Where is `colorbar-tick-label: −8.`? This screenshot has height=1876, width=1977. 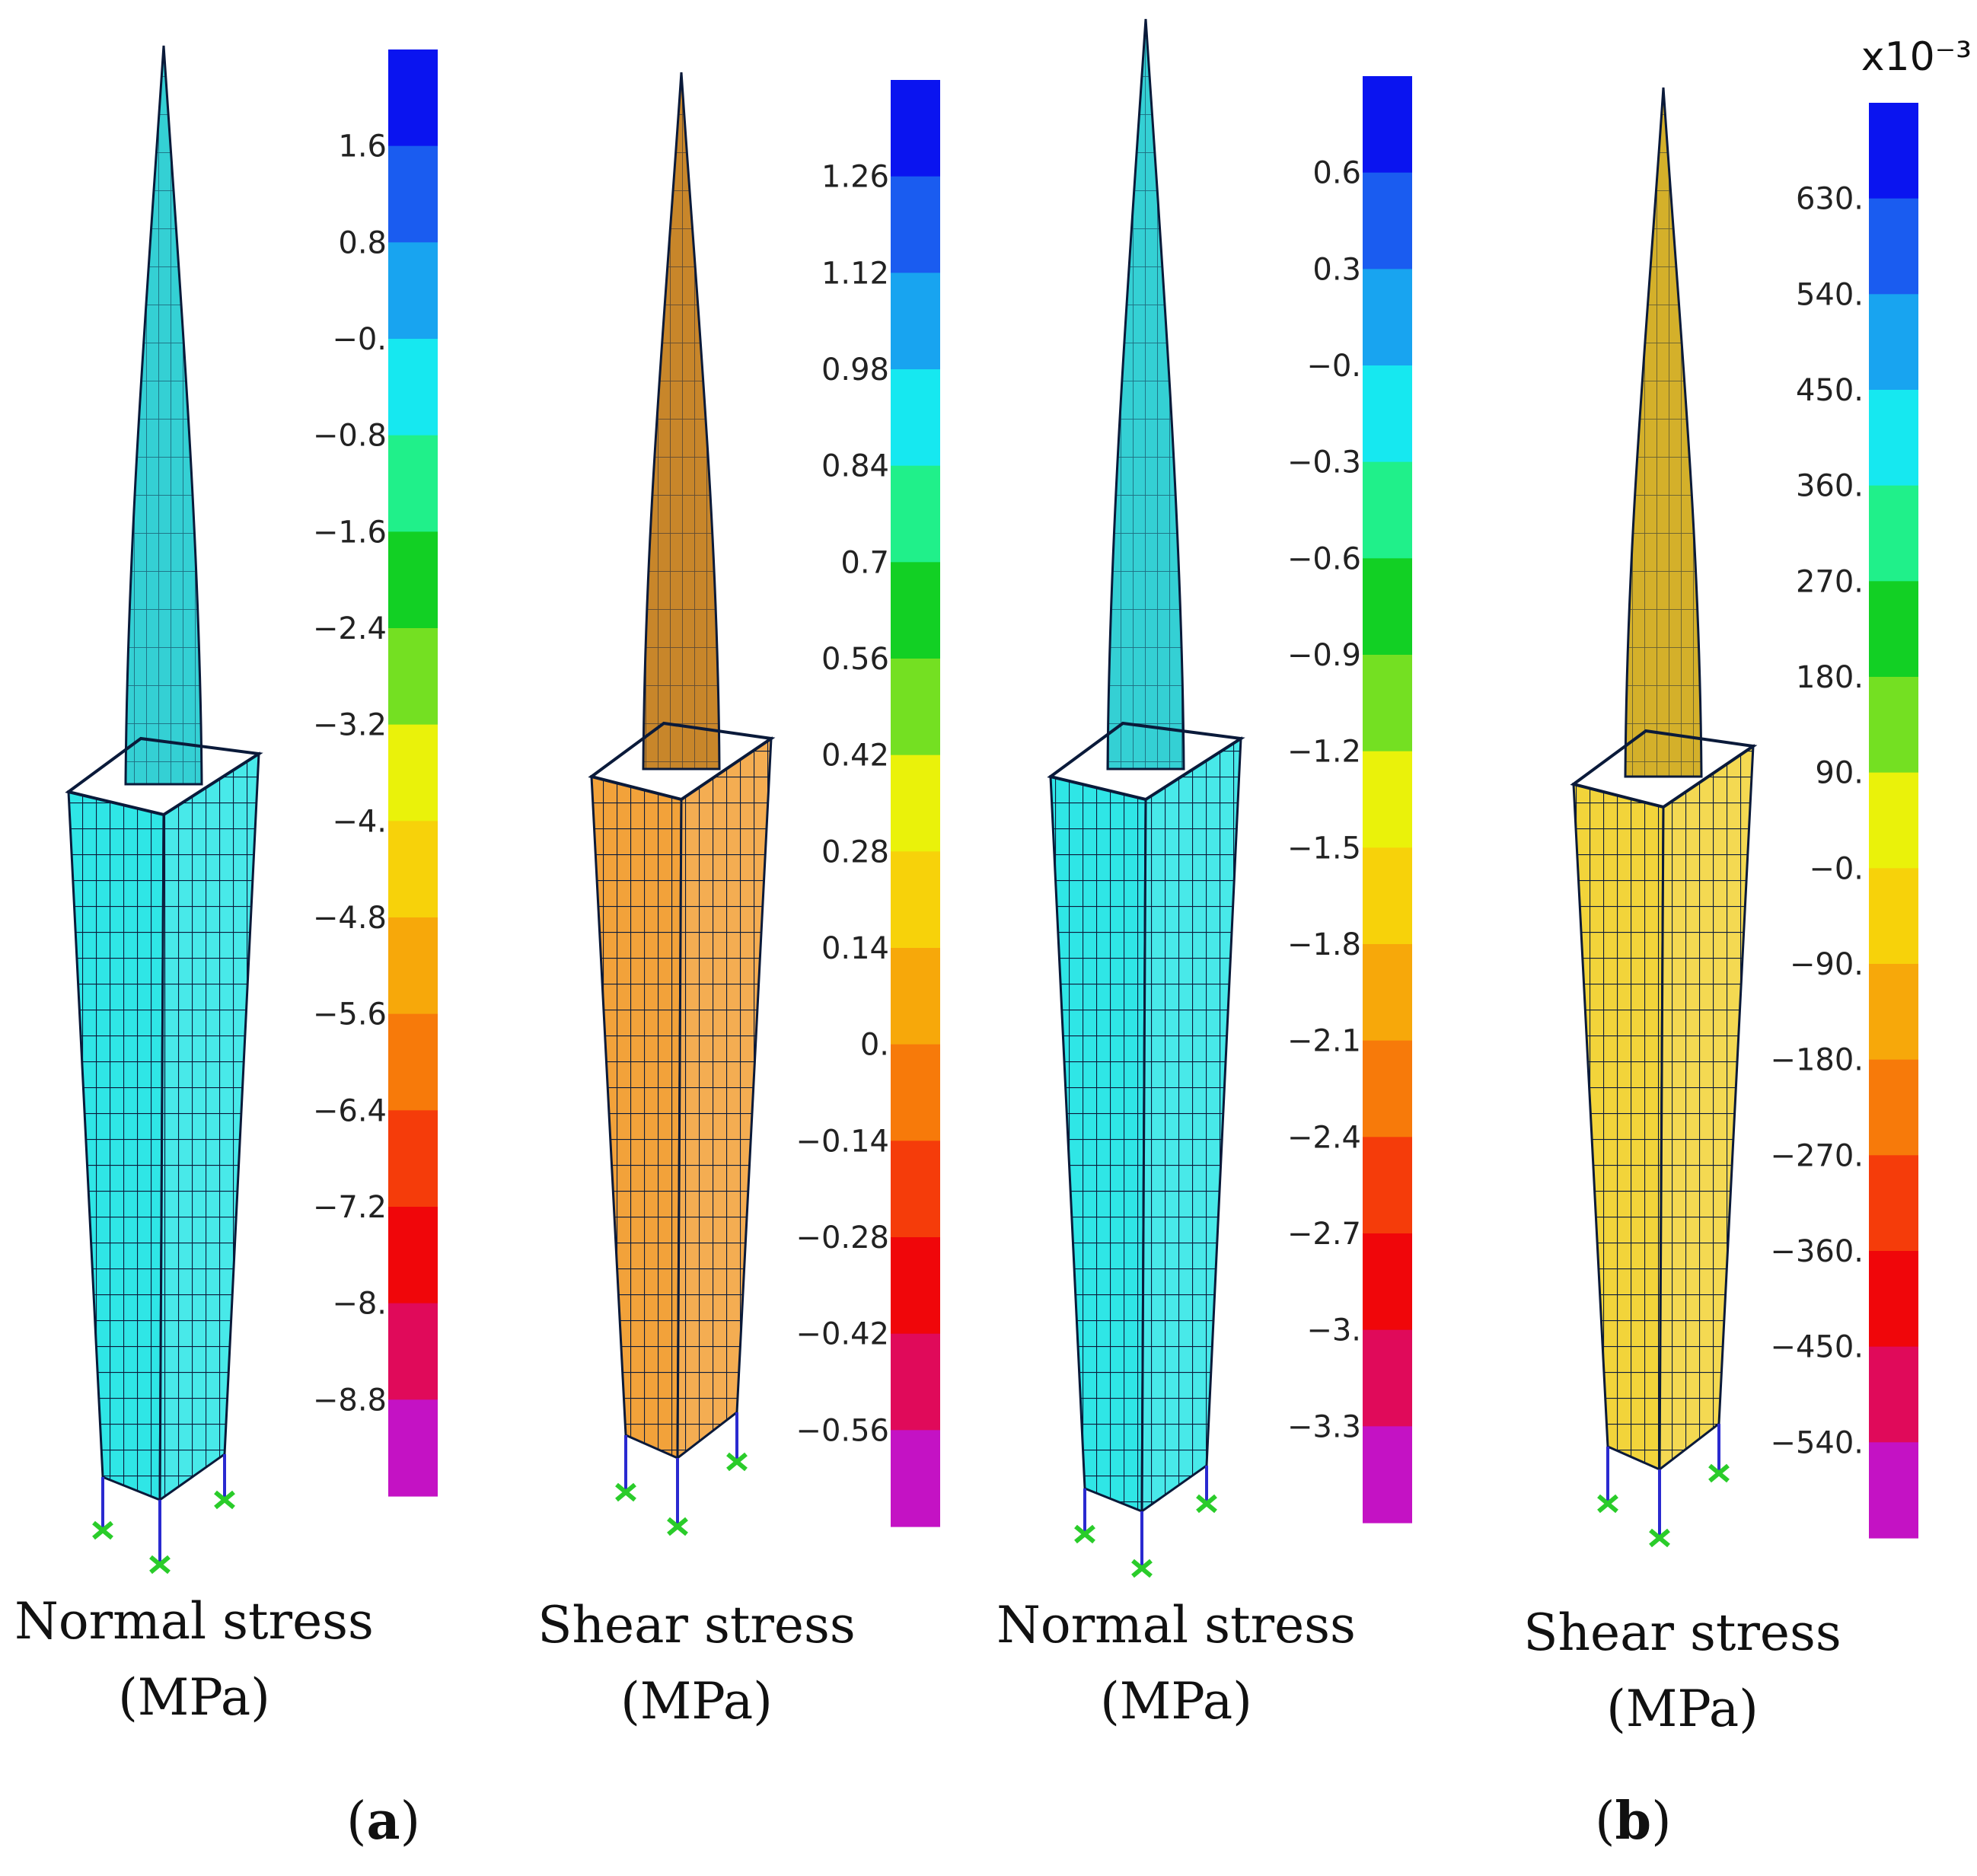
colorbar-tick-label: −8. is located at coordinates (359, 1304).